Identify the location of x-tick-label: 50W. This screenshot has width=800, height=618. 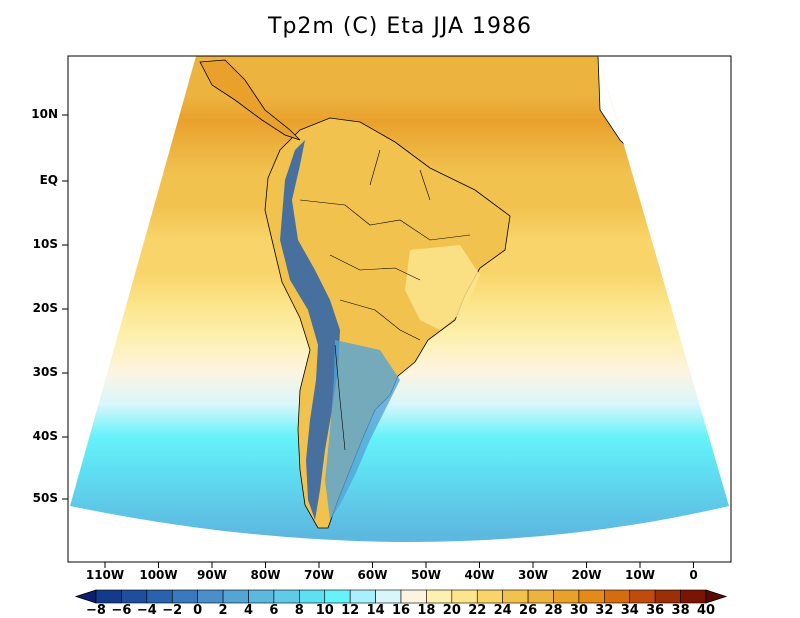
(426, 575).